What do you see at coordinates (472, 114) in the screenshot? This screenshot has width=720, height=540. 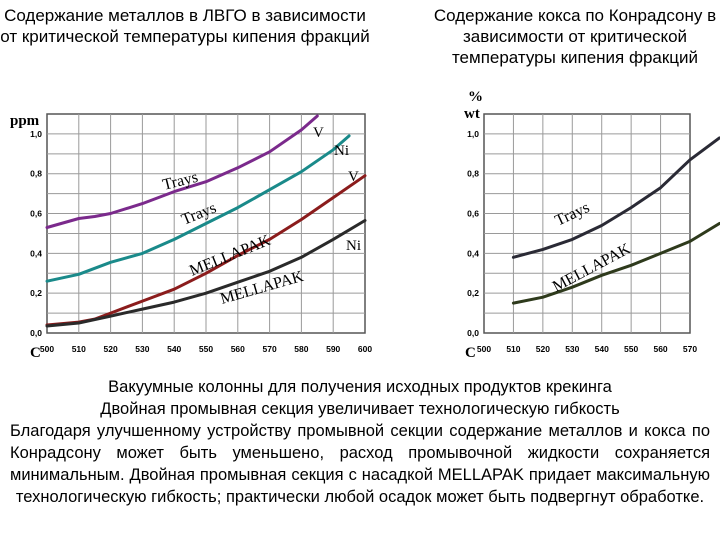 I see `chart2-y-axis-unit: wt` at bounding box center [472, 114].